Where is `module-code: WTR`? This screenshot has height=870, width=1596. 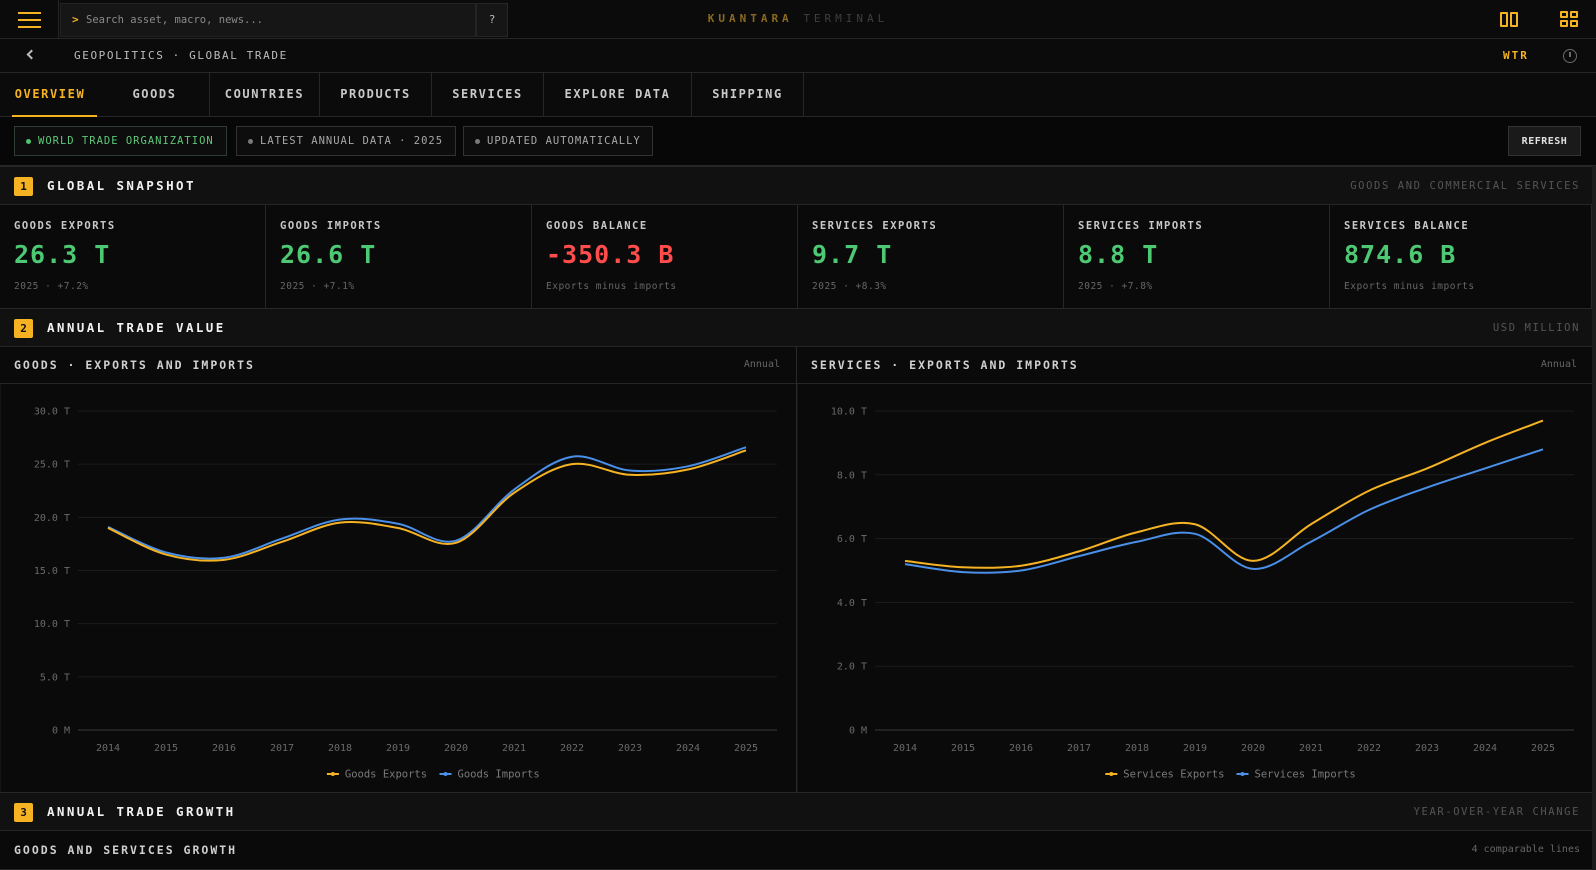
module-code: WTR is located at coordinates (1516, 55).